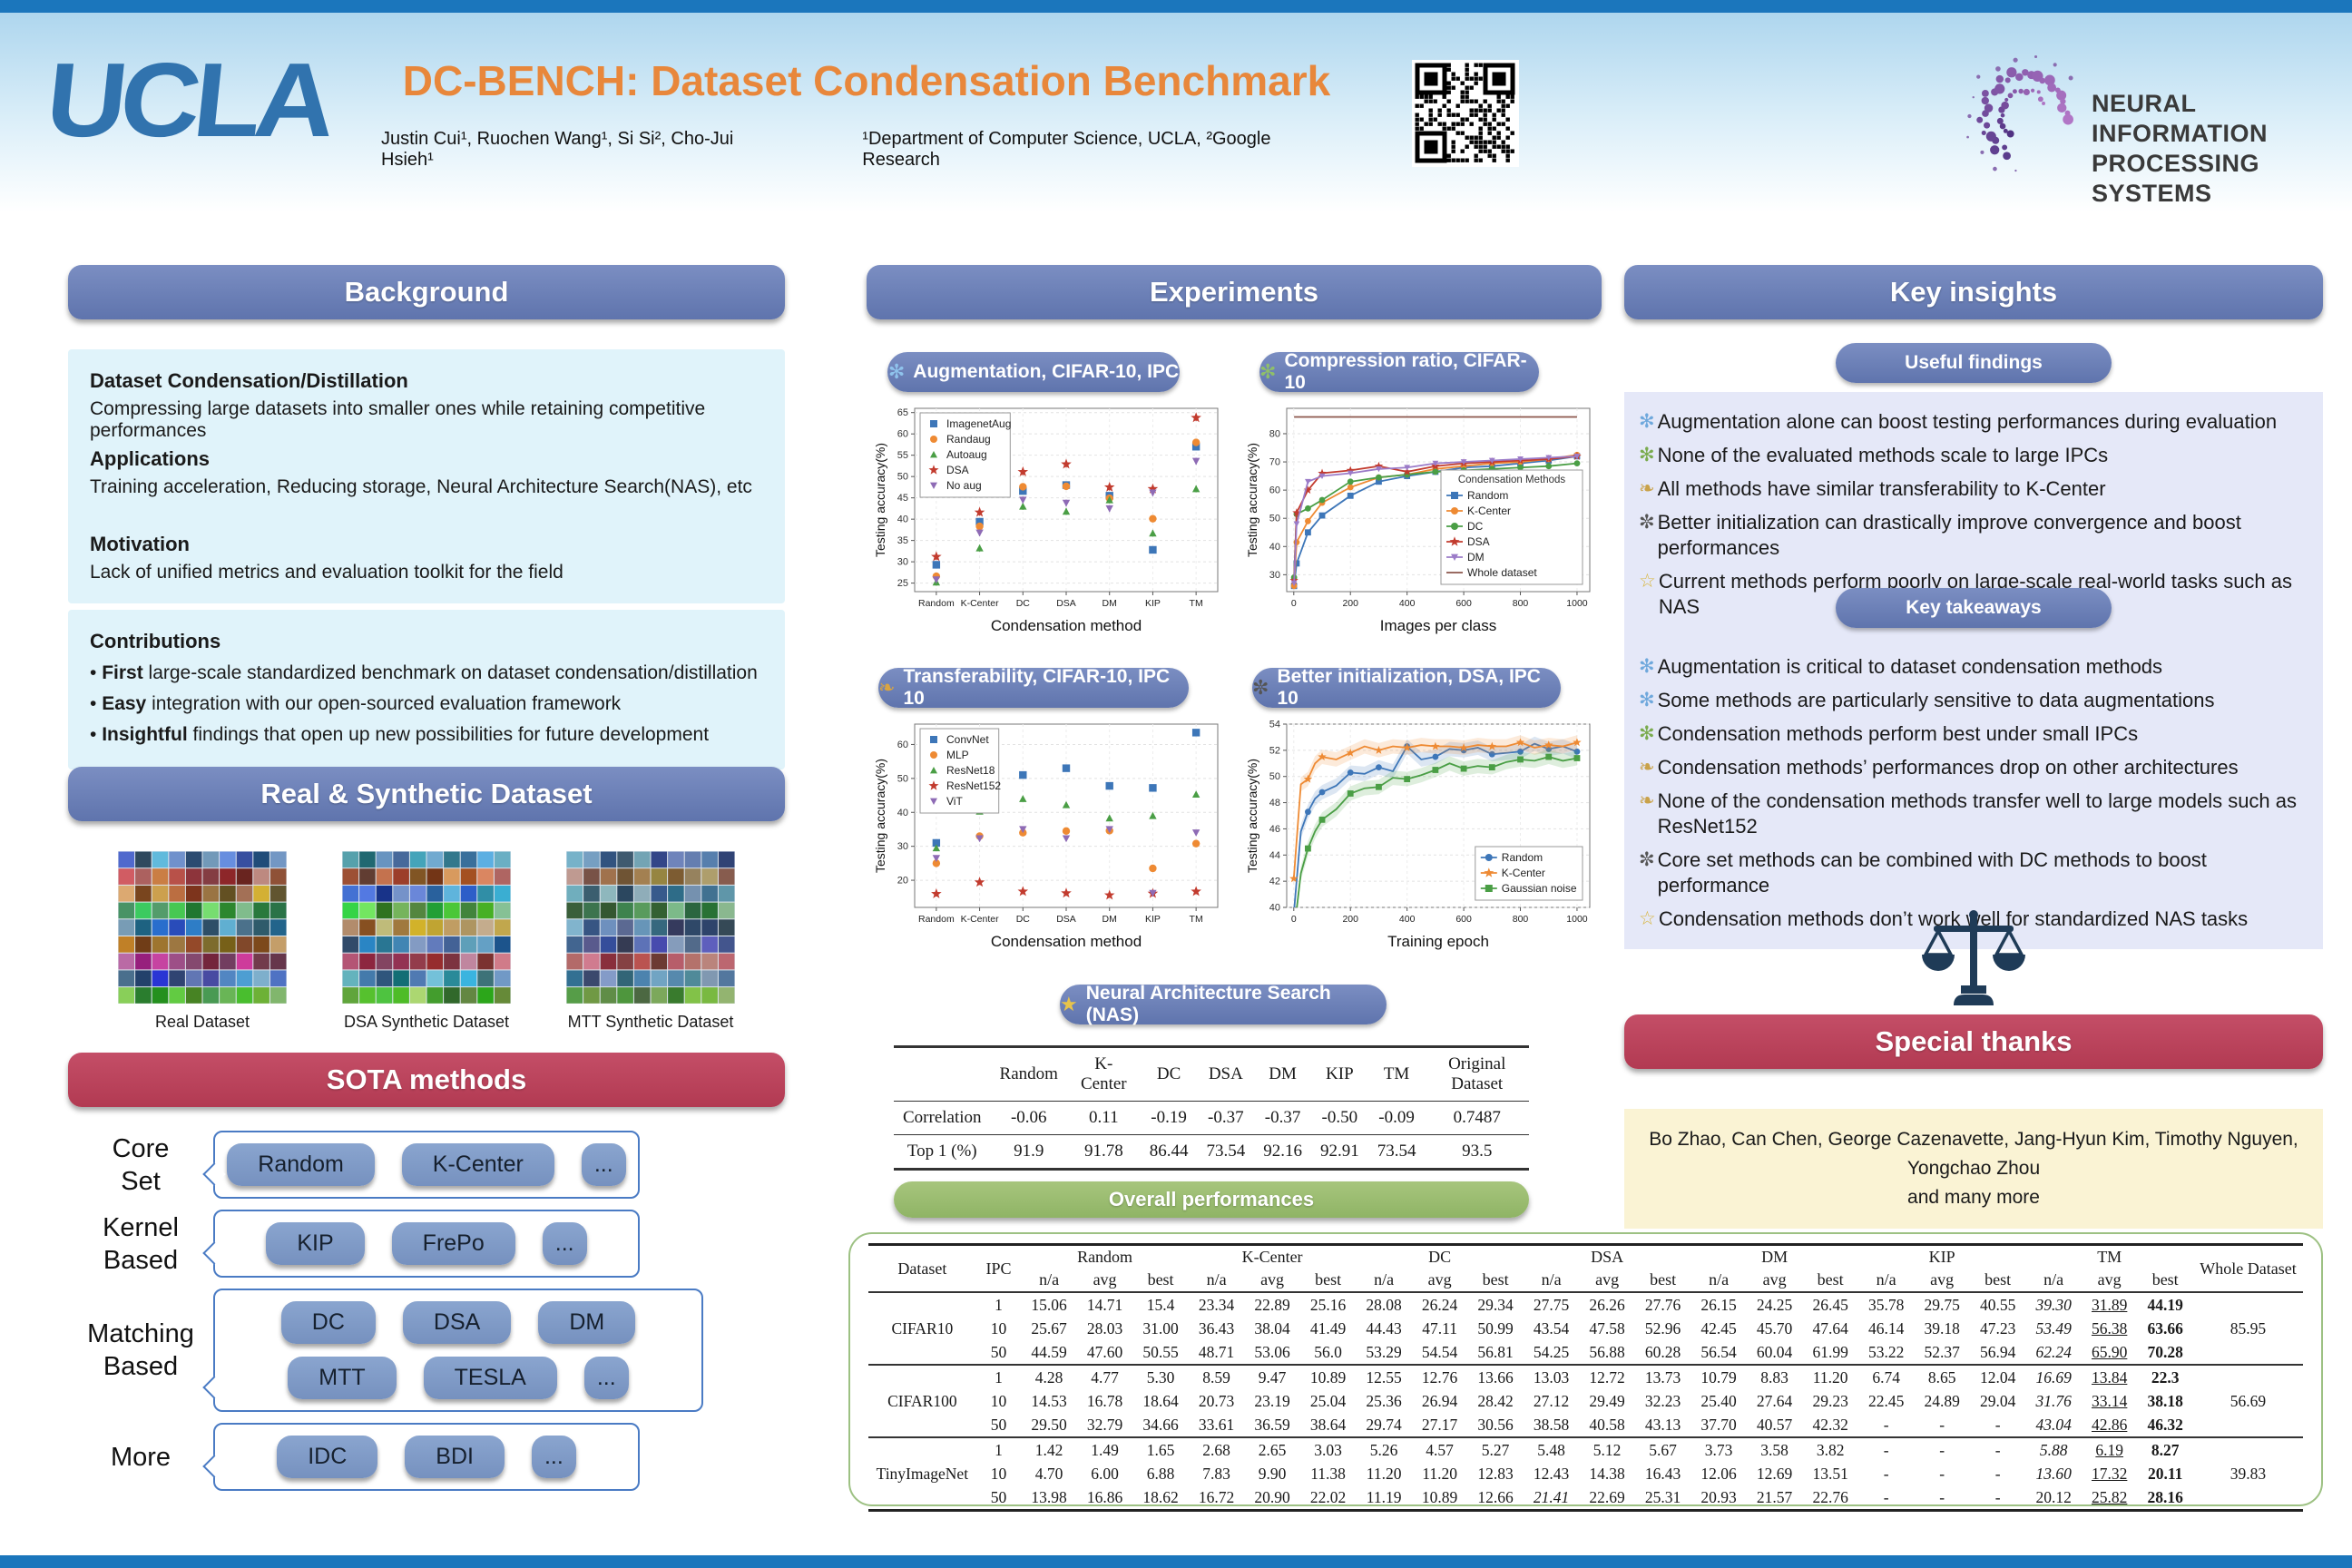  I want to click on value-cell: 14.71, so click(1104, 1304).